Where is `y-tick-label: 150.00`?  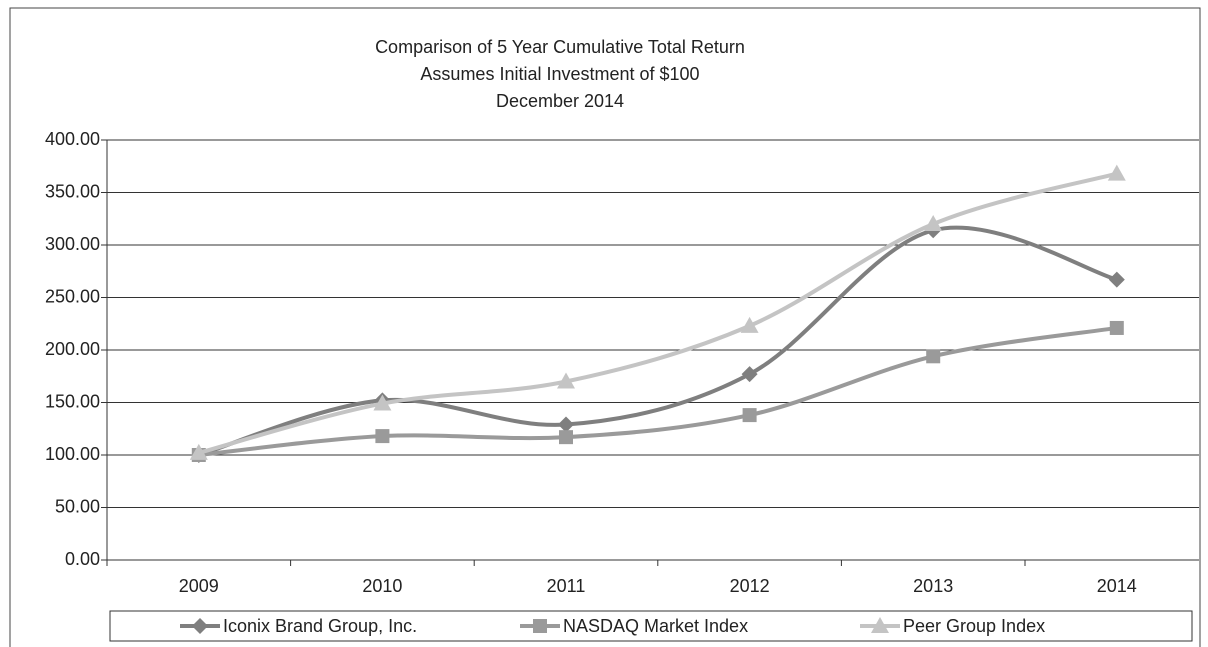
y-tick-label: 150.00 is located at coordinates (72, 401).